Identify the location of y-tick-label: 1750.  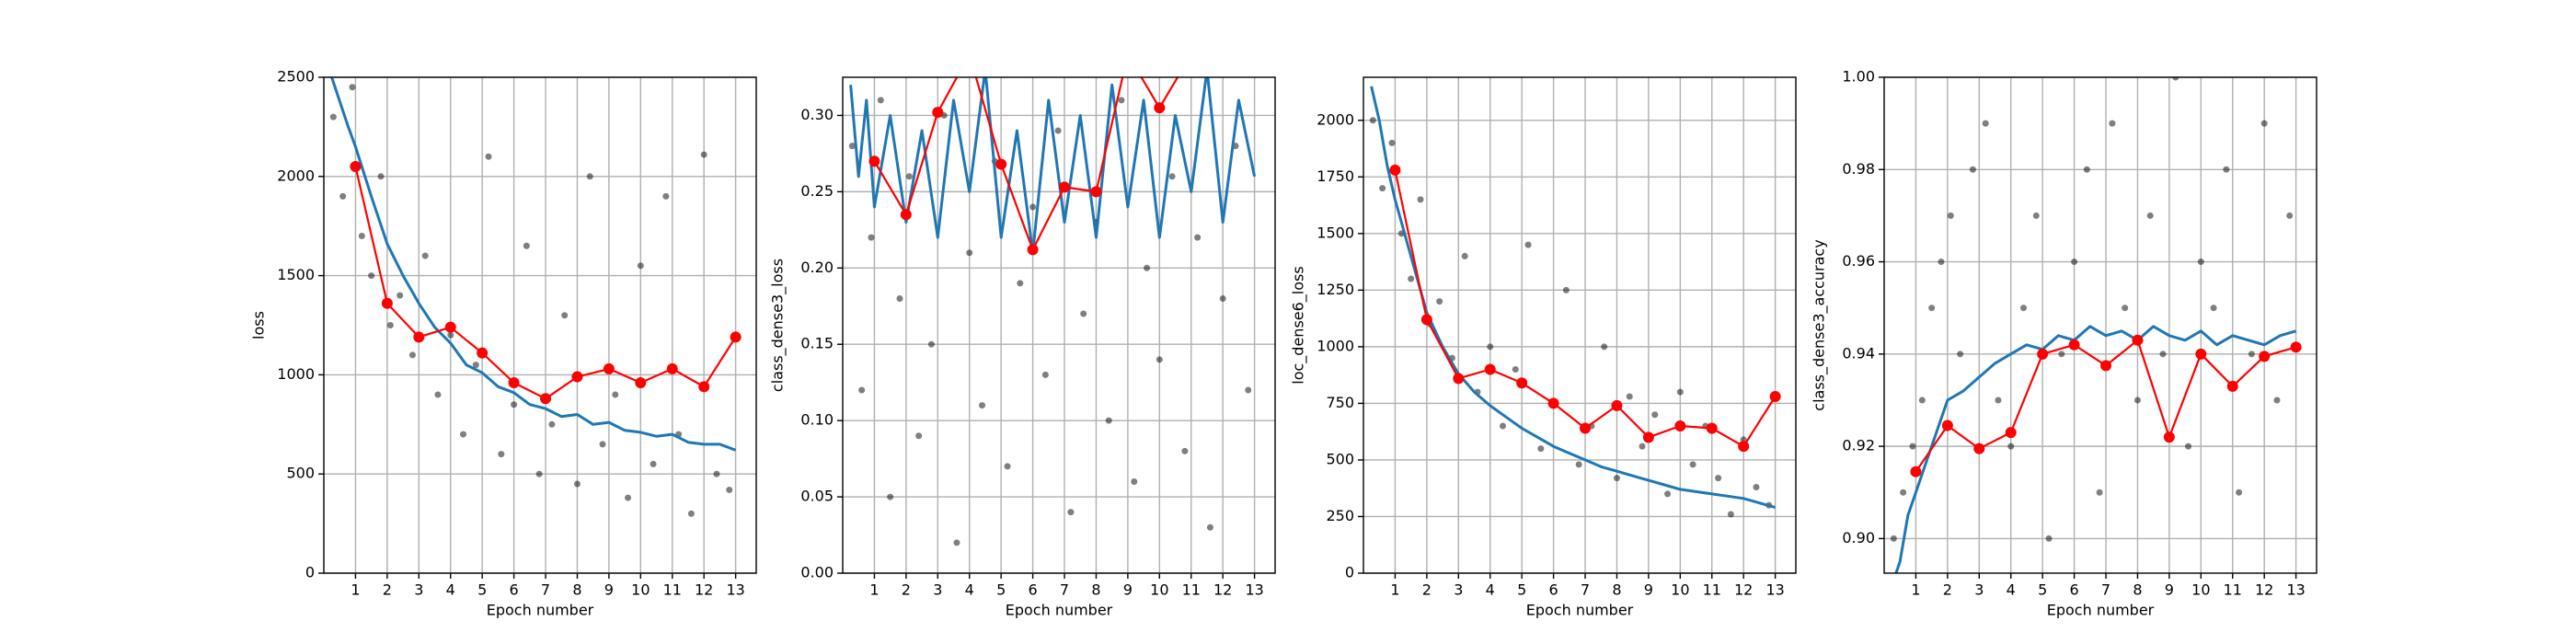
(1335, 176).